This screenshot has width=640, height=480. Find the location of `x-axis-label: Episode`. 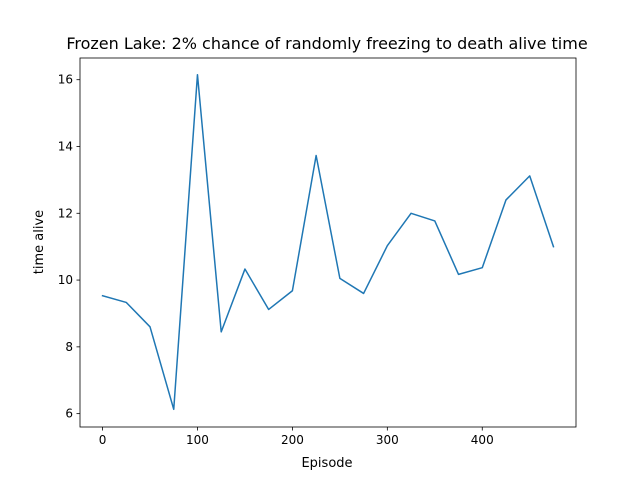

x-axis-label: Episode is located at coordinates (326, 463).